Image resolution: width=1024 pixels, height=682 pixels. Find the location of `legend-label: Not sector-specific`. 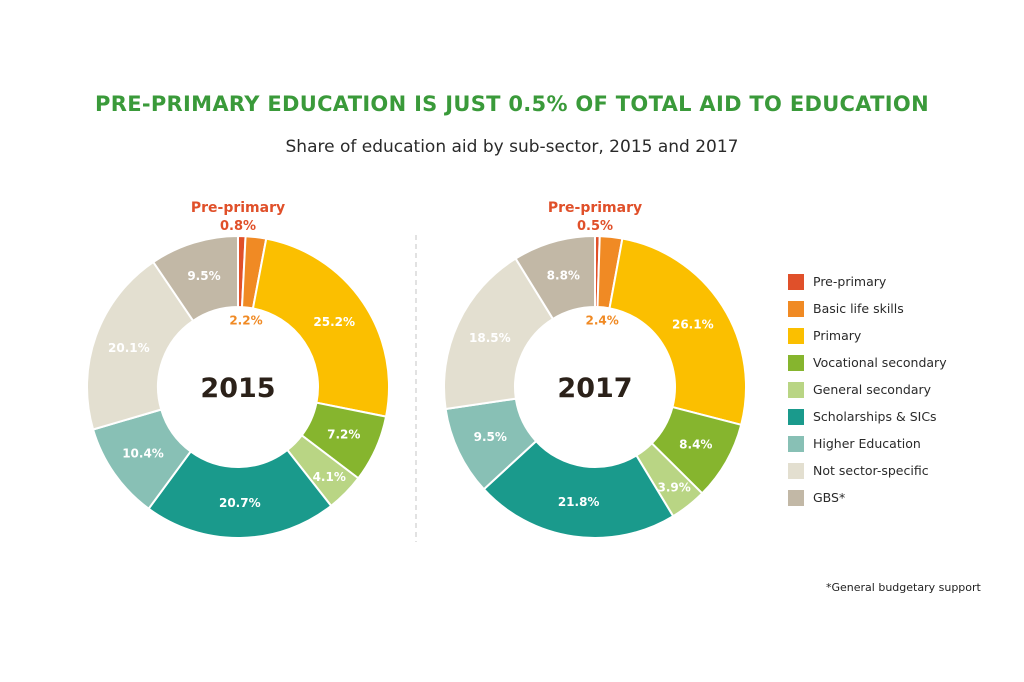

legend-label: Not sector-specific is located at coordinates (871, 470).